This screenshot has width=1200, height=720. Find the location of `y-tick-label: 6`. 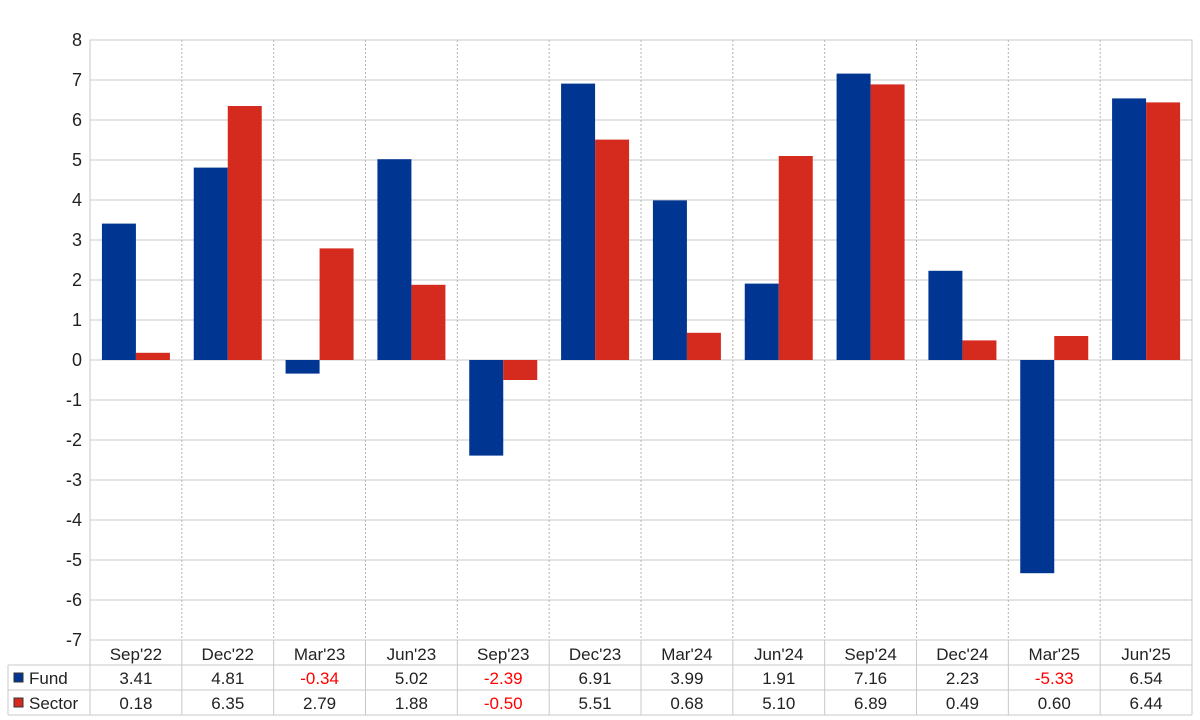

y-tick-label: 6 is located at coordinates (77, 120).